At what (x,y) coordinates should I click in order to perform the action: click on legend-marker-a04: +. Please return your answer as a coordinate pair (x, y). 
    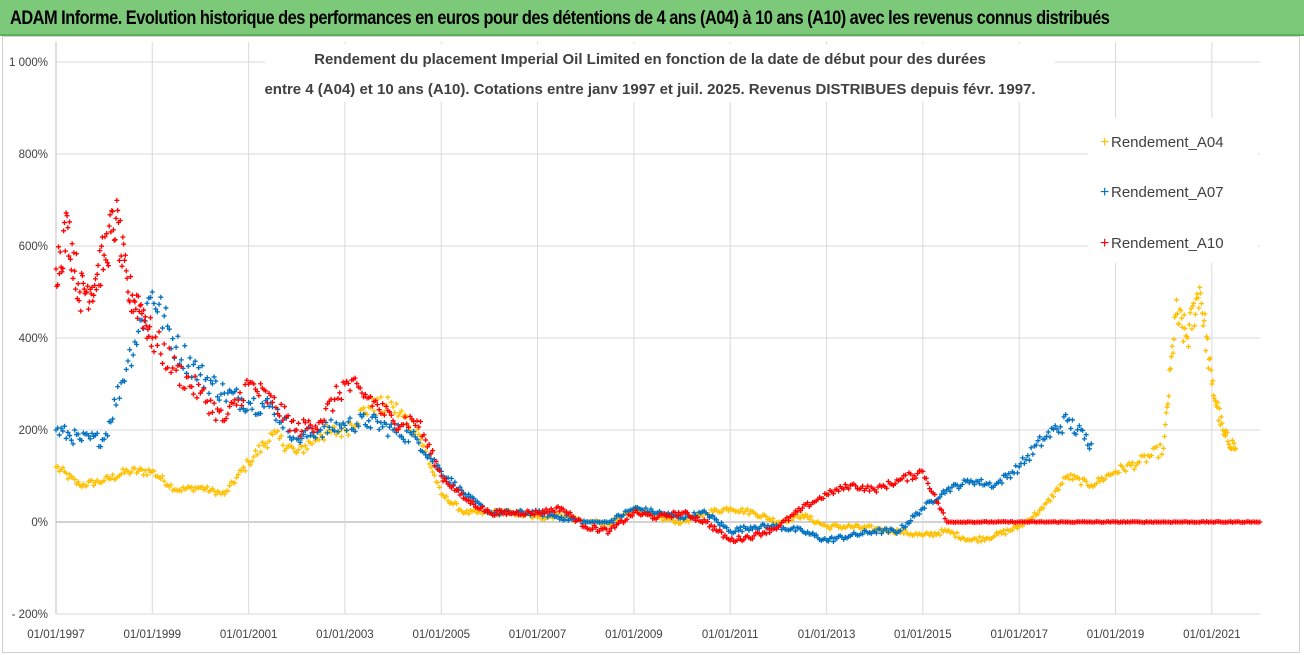
    Looking at the image, I should click on (1104, 142).